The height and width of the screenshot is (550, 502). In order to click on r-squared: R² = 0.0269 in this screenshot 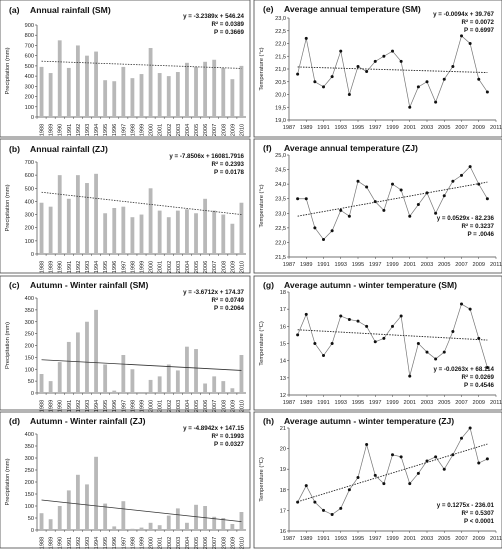, I will do `click(477, 377)`.